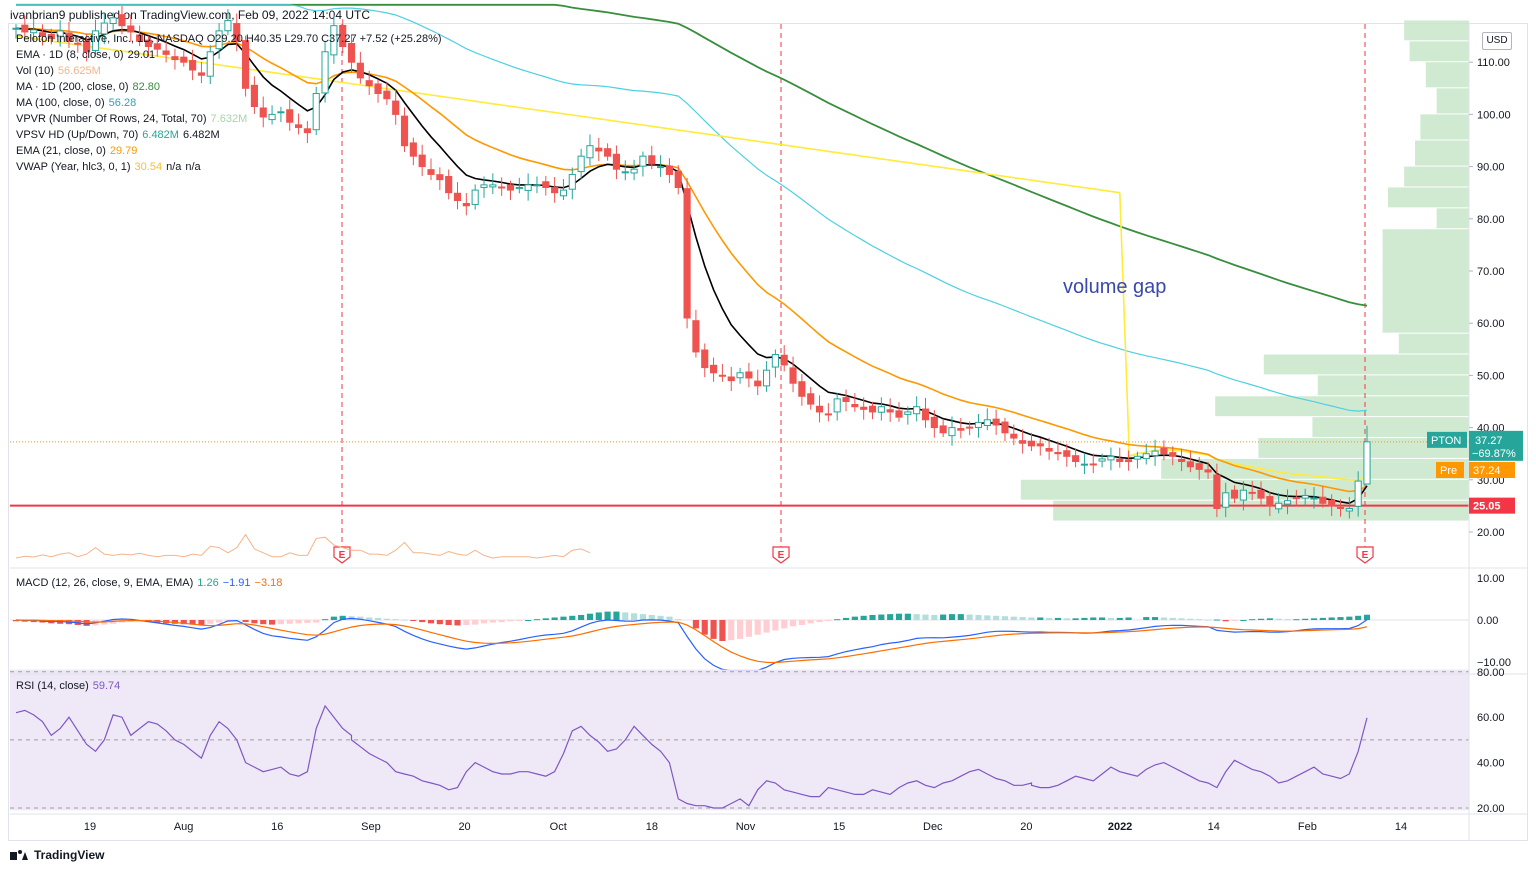 The width and height of the screenshot is (1536, 873). What do you see at coordinates (88, 87) in the screenshot?
I see `legend-ma200: MA · 1D (200, close, 0) 82.80` at bounding box center [88, 87].